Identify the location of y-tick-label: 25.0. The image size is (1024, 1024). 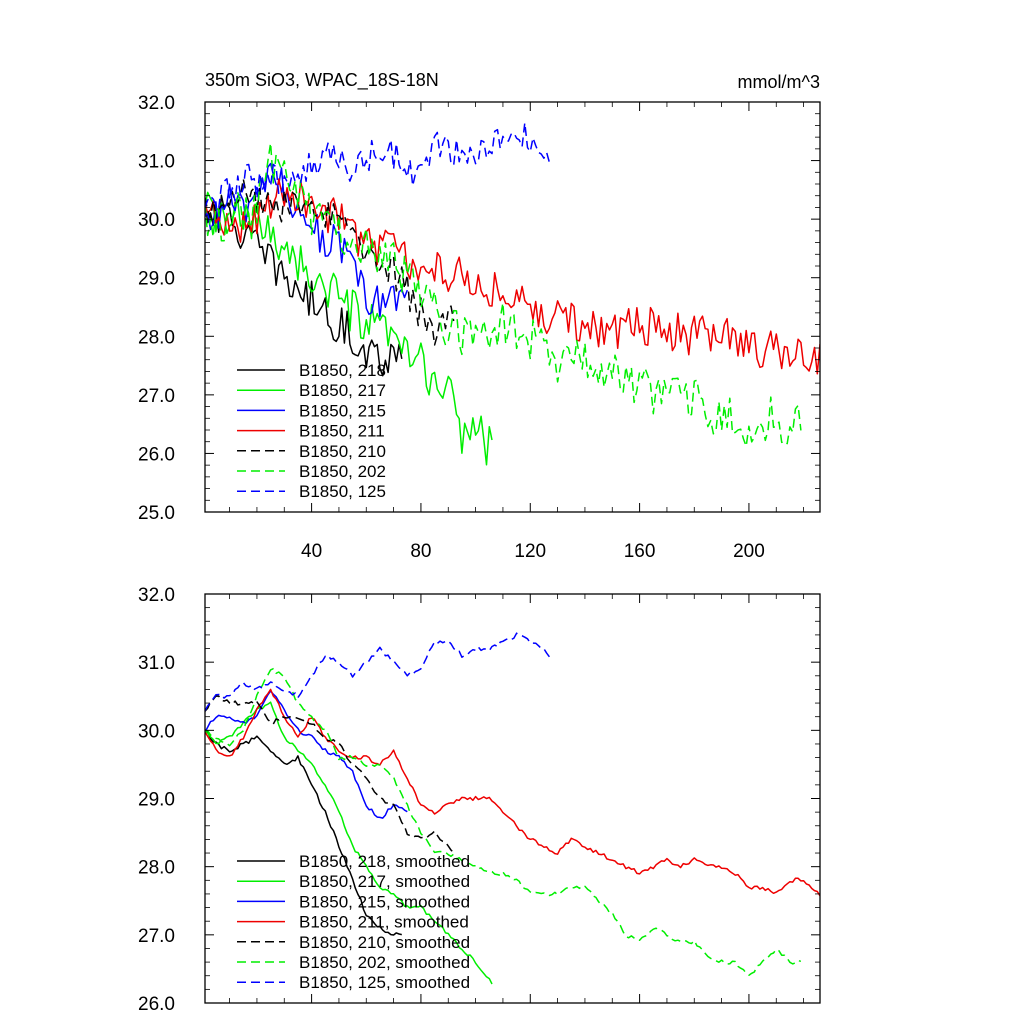
(156, 513).